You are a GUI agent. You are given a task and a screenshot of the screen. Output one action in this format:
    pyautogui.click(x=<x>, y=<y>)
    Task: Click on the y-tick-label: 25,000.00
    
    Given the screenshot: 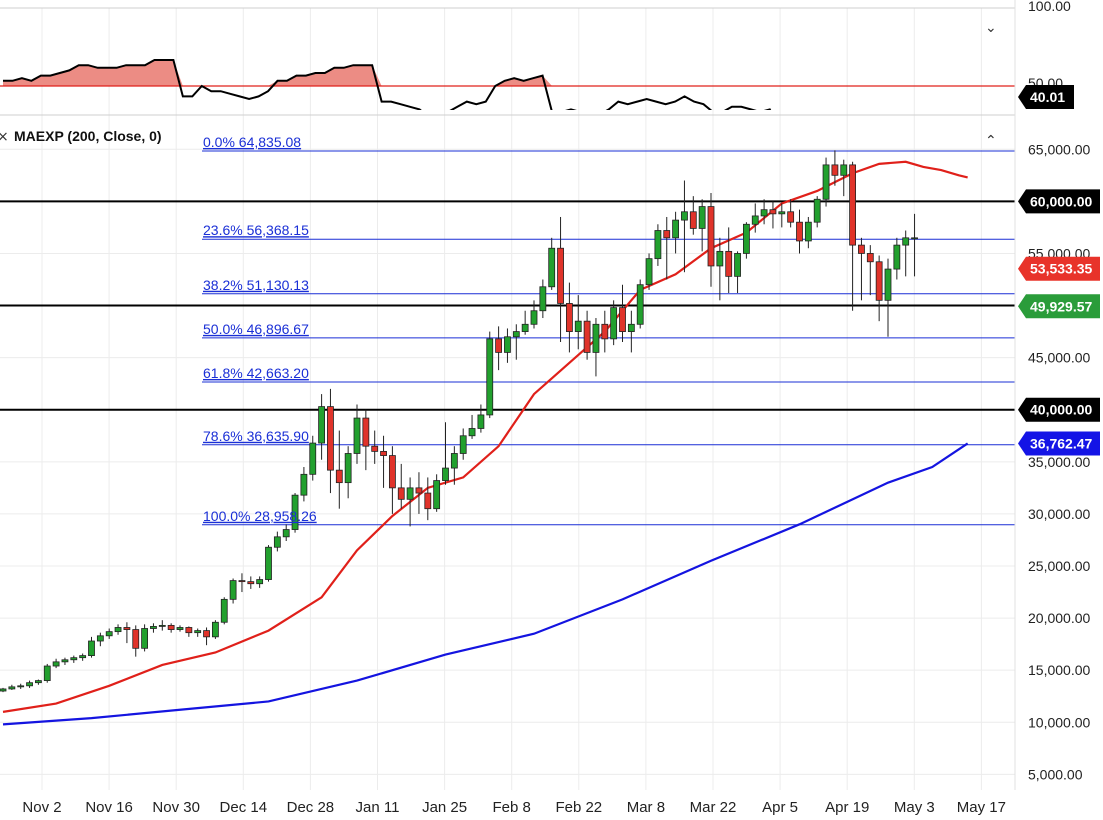 What is the action you would take?
    pyautogui.click(x=1059, y=566)
    